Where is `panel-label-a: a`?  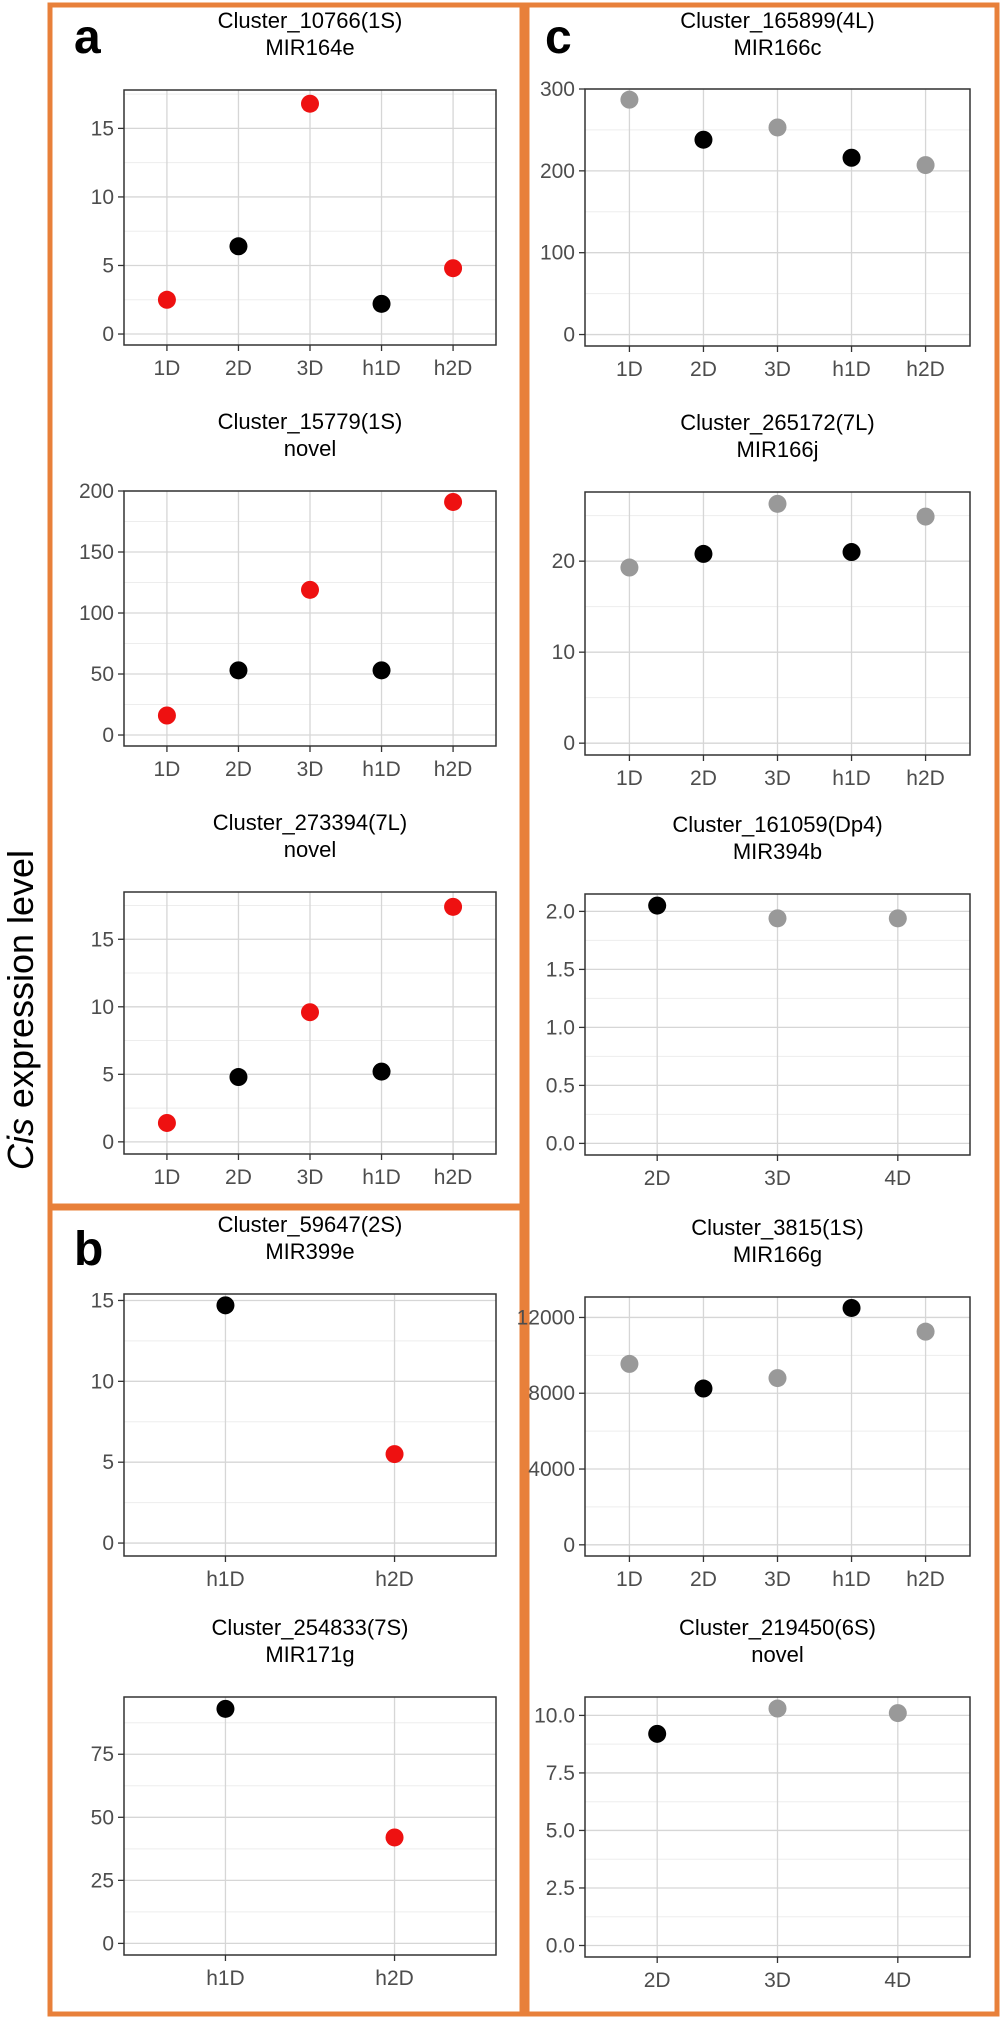 panel-label-a: a is located at coordinates (87, 37).